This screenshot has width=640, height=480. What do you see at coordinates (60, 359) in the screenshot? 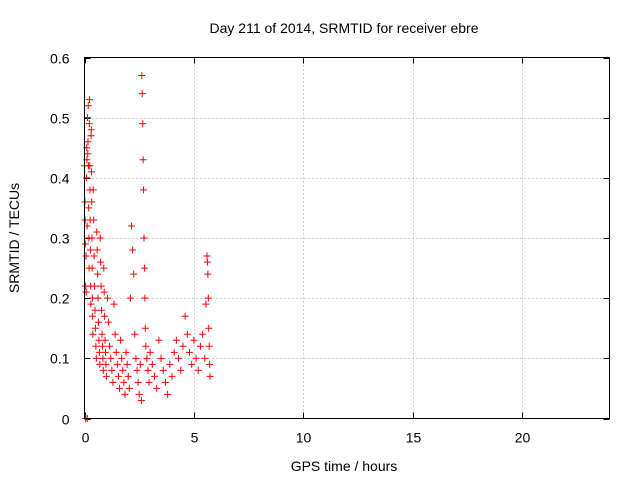
I see `y-tick-label: 0.1` at bounding box center [60, 359].